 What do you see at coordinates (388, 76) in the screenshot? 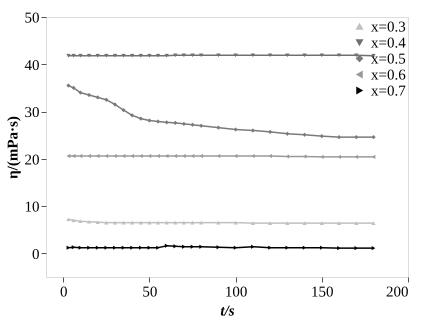
I see `legend-label: x=0.6` at bounding box center [388, 76].